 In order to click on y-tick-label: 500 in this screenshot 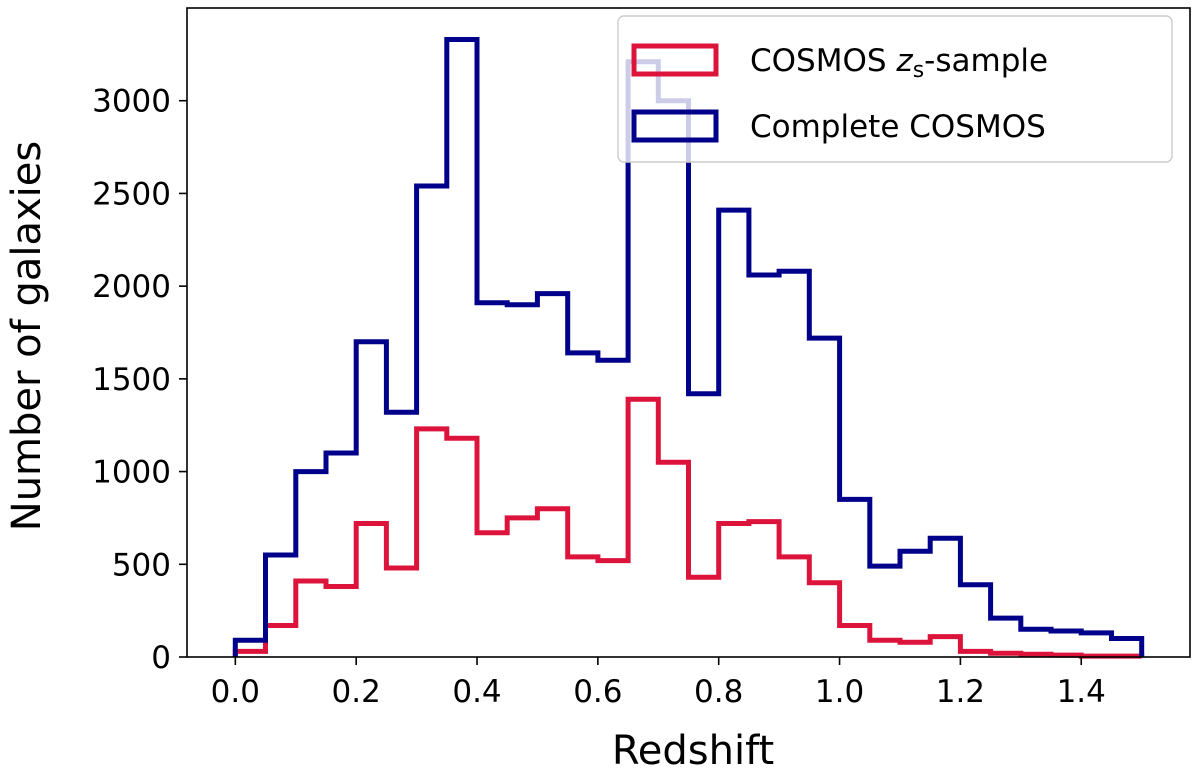, I will do `click(141, 565)`.